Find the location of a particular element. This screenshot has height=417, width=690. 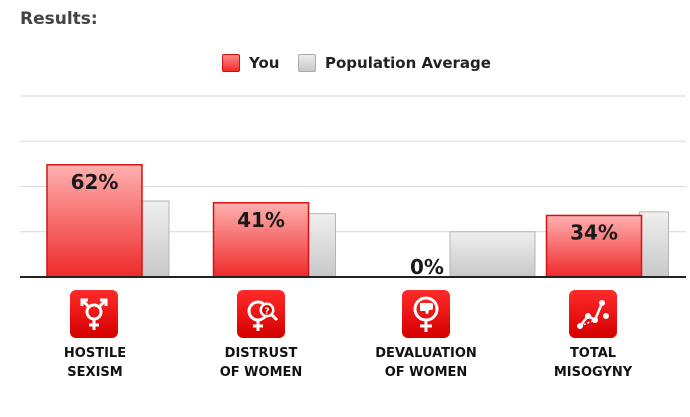

data-label-you: 0% is located at coordinates (427, 267).